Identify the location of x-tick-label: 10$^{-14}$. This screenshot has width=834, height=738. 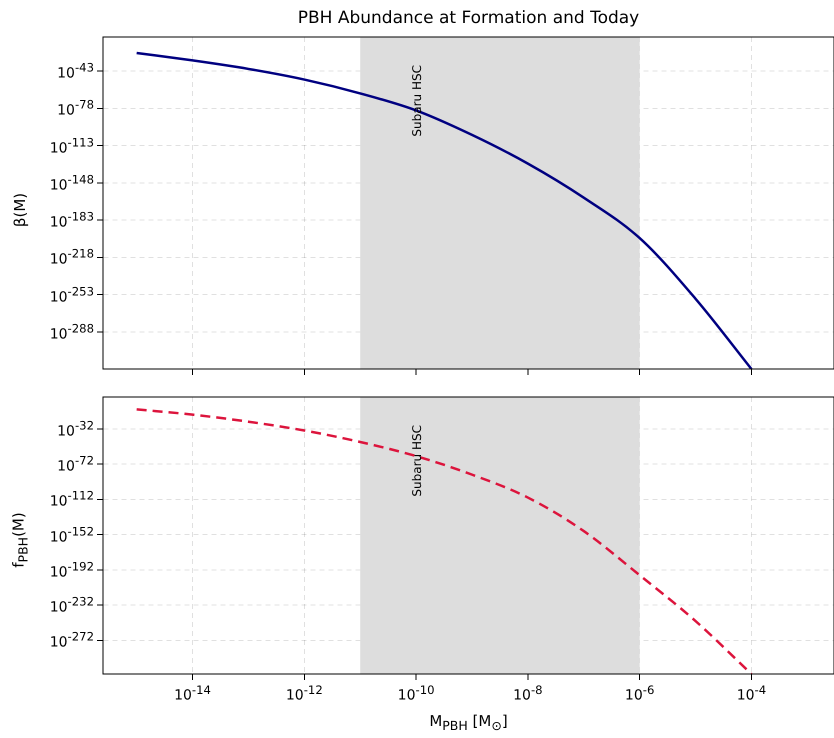
(192, 693).